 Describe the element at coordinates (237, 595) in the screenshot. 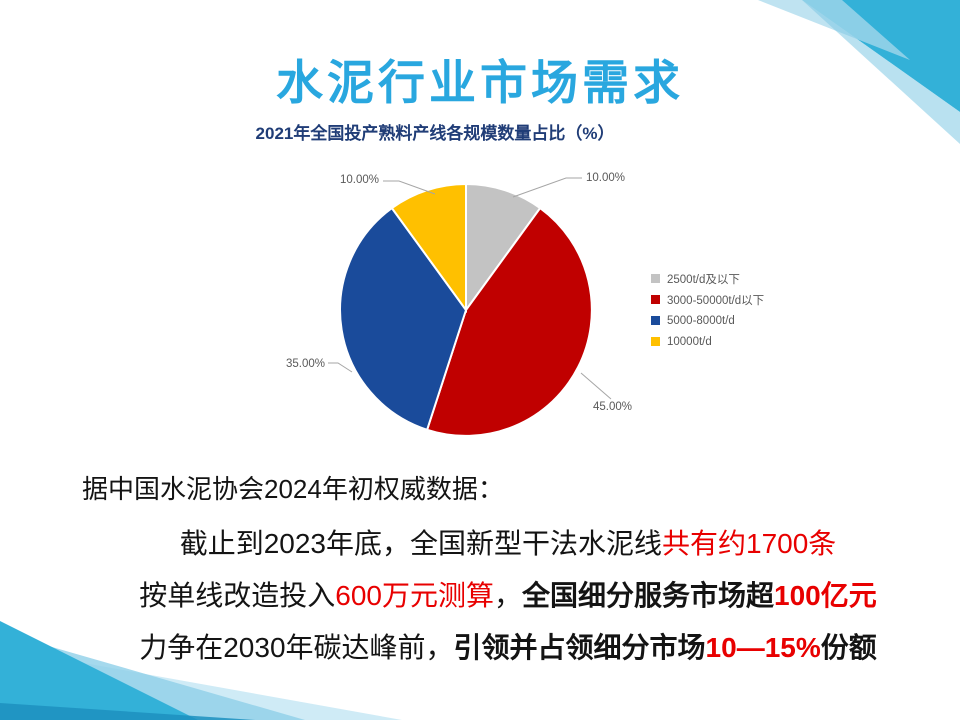

I see `text-segment: 按单线改造投入` at that location.